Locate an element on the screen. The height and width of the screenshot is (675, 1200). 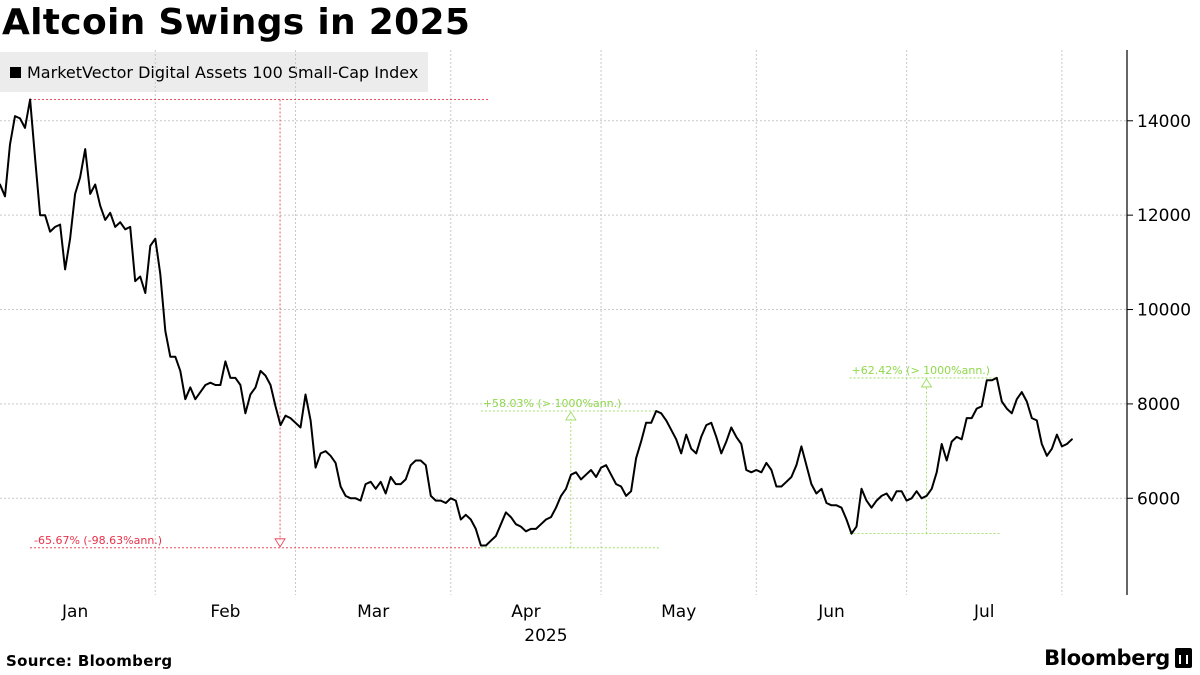
legend-swatch is located at coordinates (15, 72).